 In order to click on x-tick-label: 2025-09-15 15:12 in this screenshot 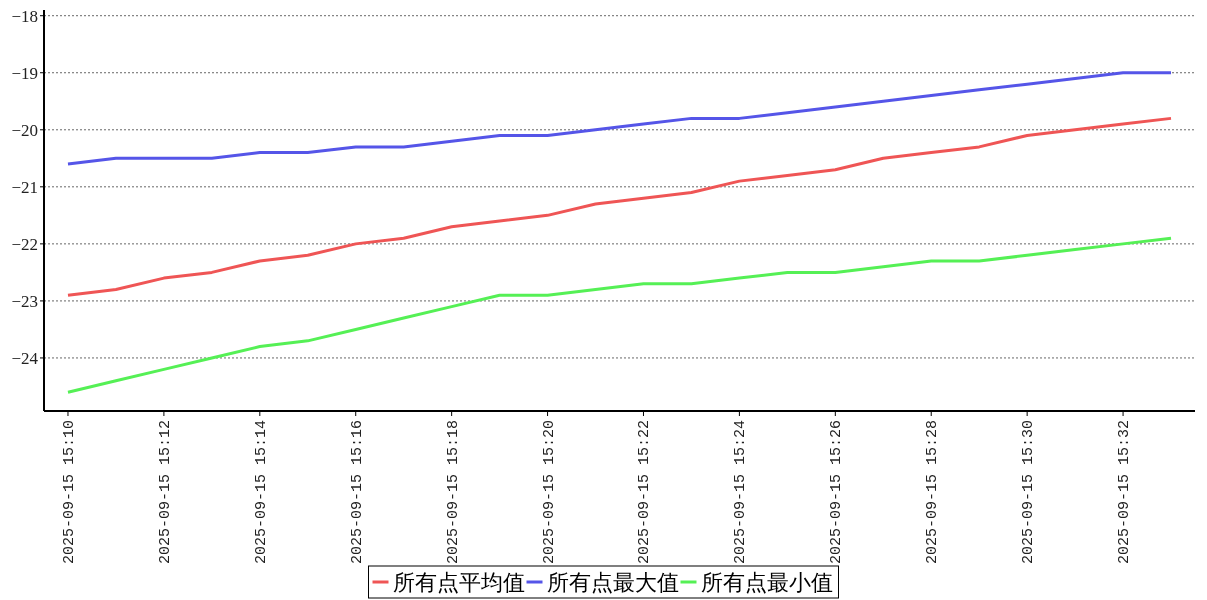, I will do `click(165, 492)`.